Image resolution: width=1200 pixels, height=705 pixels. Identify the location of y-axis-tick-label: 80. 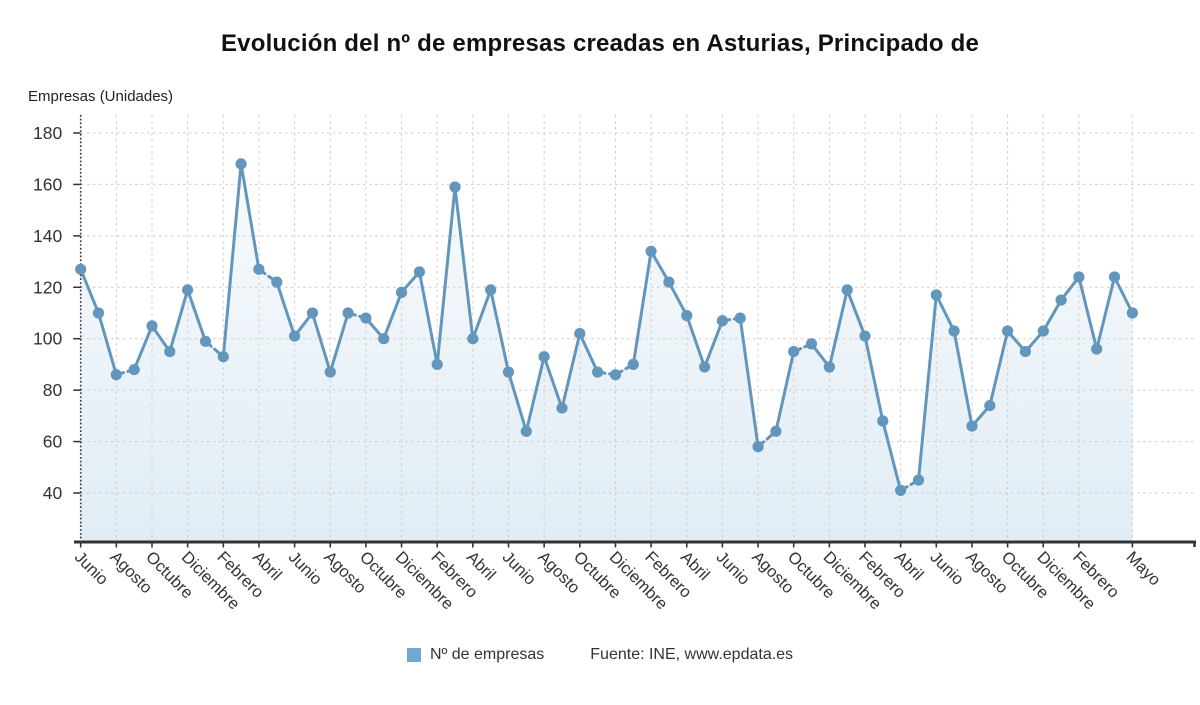
(53, 390).